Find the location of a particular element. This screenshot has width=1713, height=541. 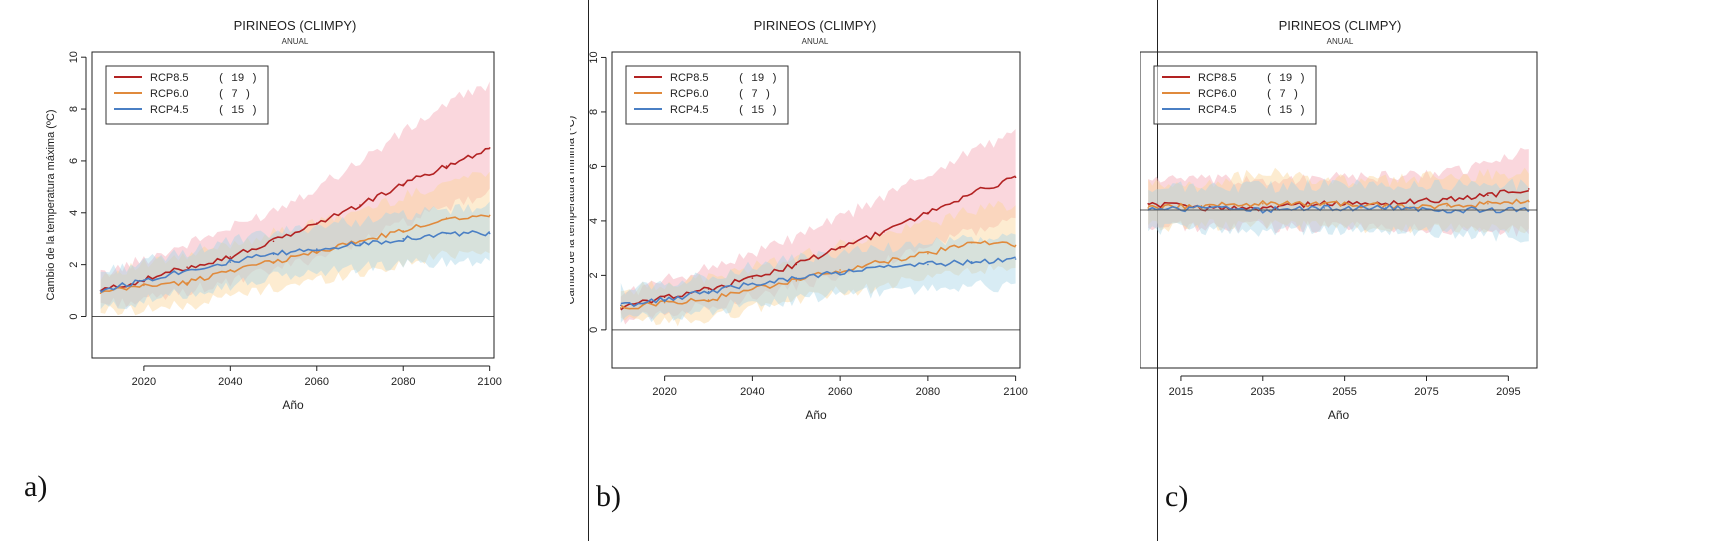

panel-label-a: a) is located at coordinates (36, 486).